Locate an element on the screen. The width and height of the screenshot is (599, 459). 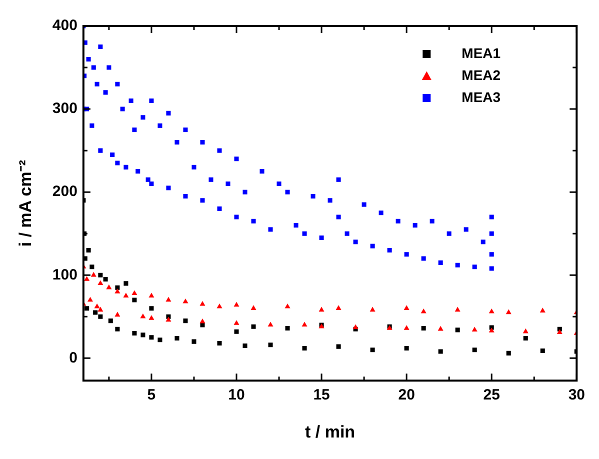
y-tick-label: 200 is located at coordinates (65, 191).